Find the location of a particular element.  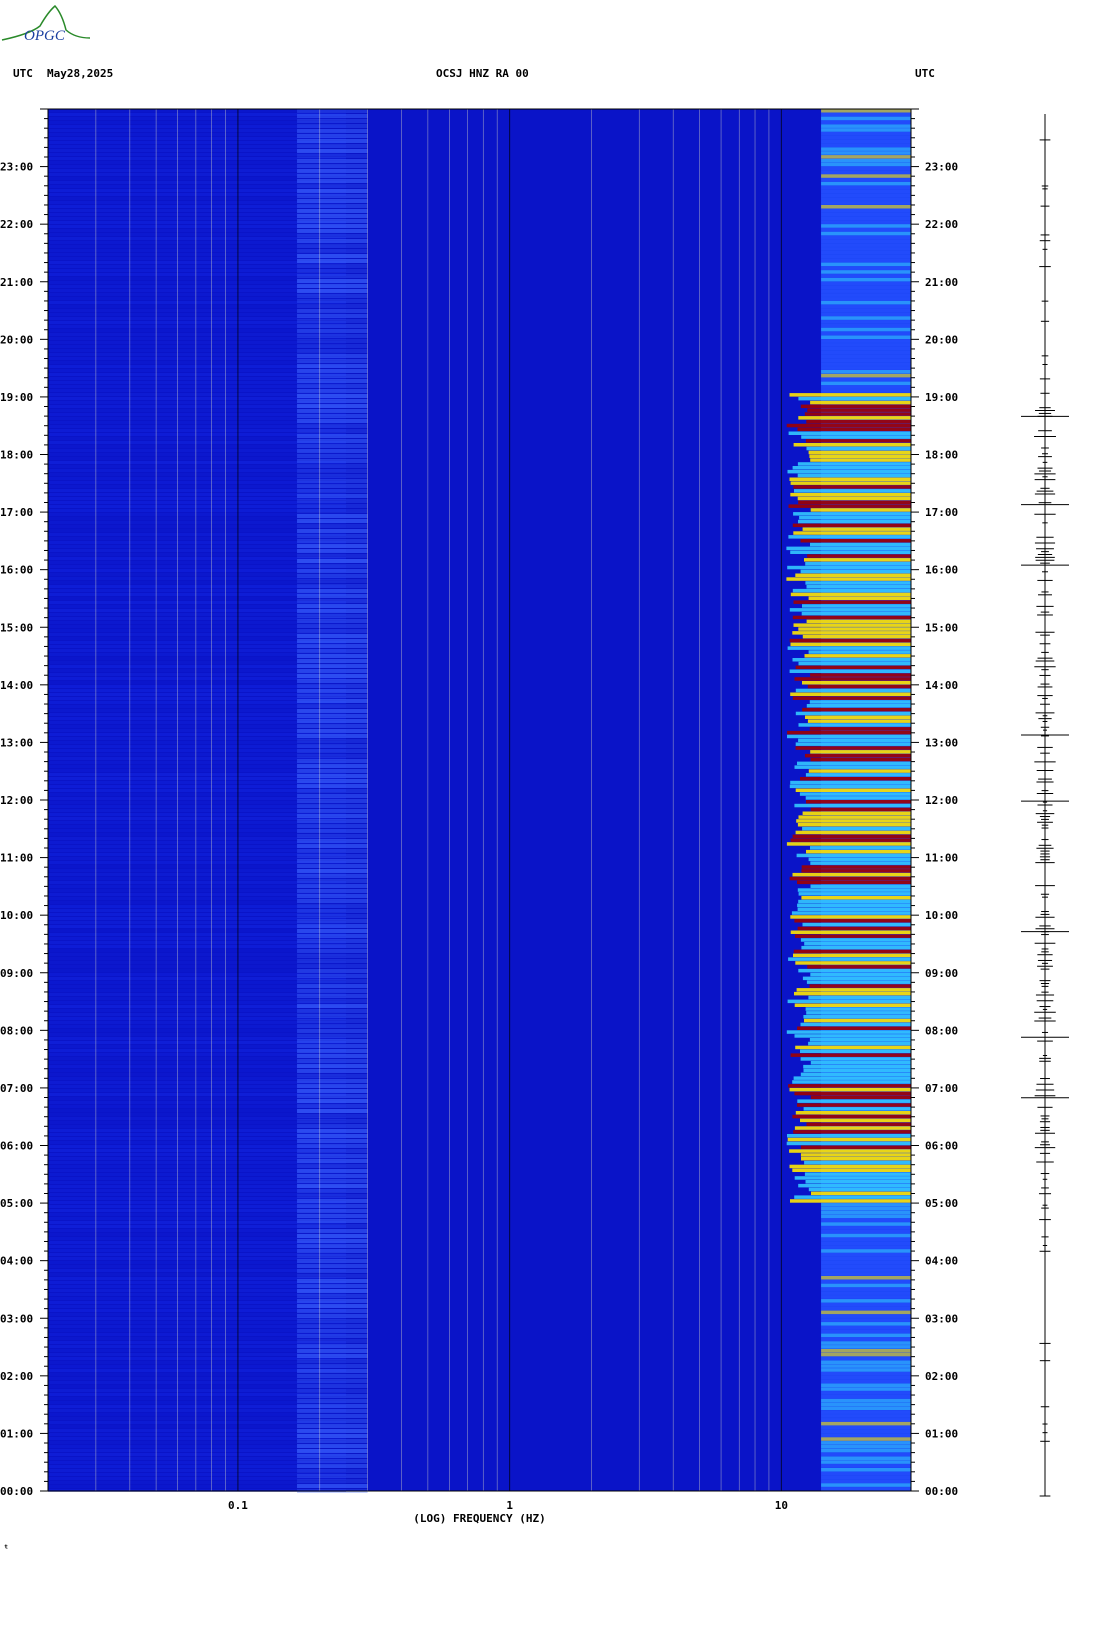

y-tick-label-left: 12:00 is located at coordinates (16, 800).